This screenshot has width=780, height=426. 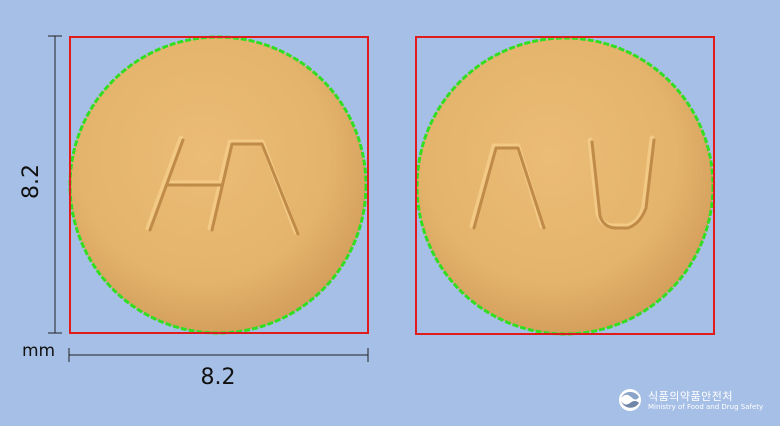 I want to click on watermark-english: Ministry of Food and Drug Safety, so click(x=706, y=407).